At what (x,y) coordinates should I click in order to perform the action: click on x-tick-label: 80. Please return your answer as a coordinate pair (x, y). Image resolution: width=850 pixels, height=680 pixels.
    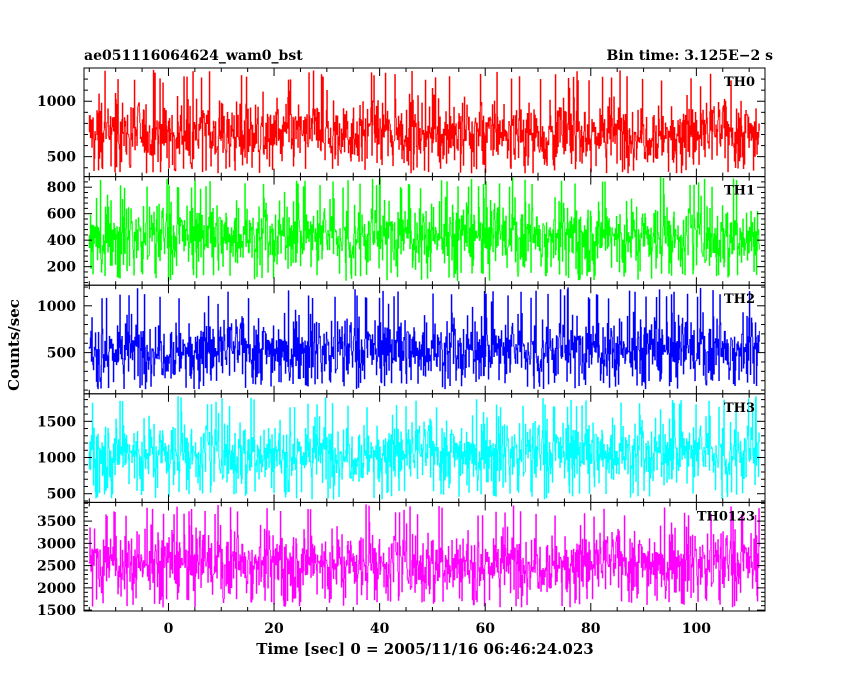
    Looking at the image, I should click on (591, 629).